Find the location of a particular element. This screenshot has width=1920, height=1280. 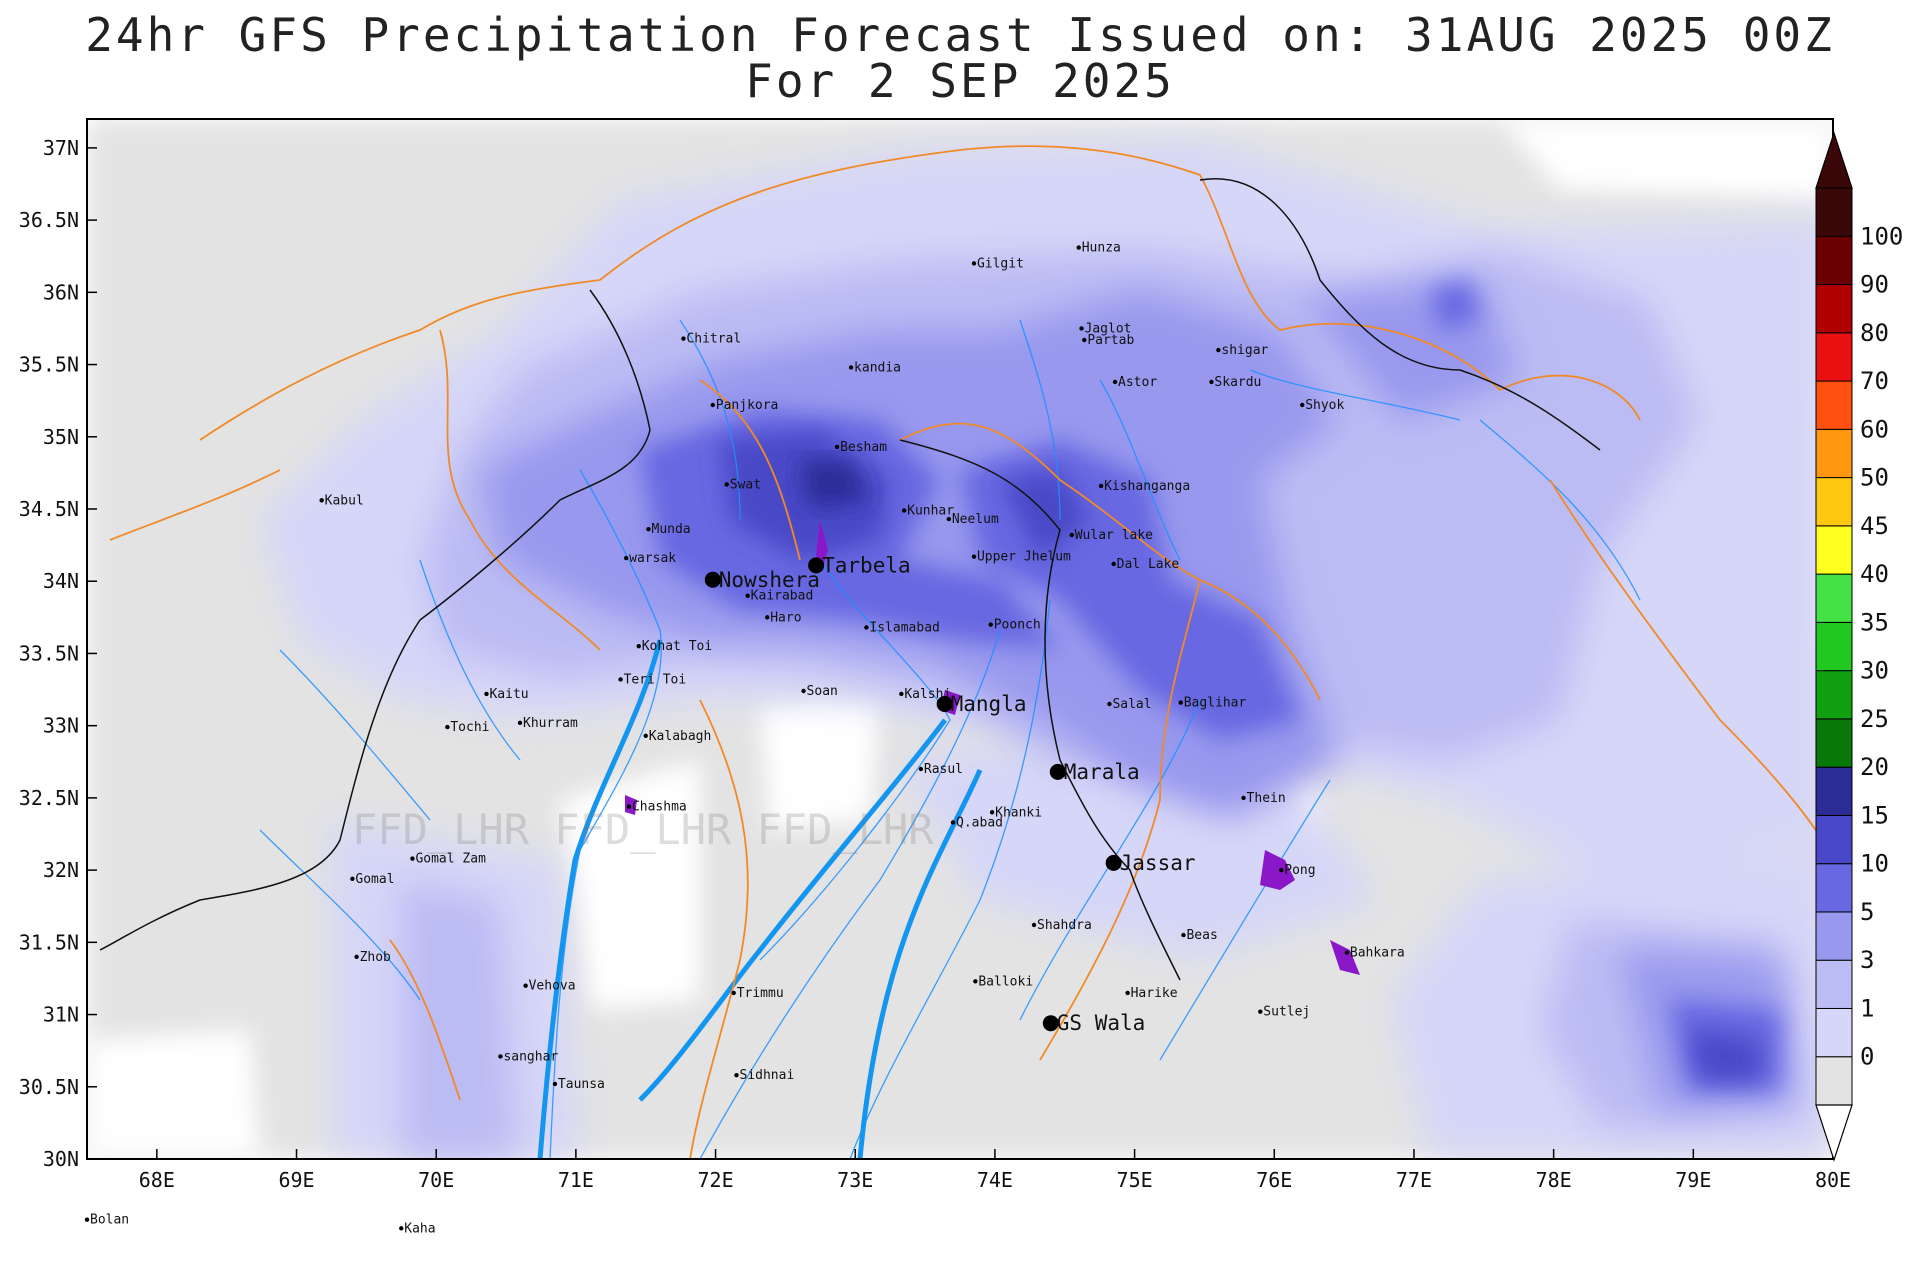

y-tick-label: 34N is located at coordinates (61, 581).